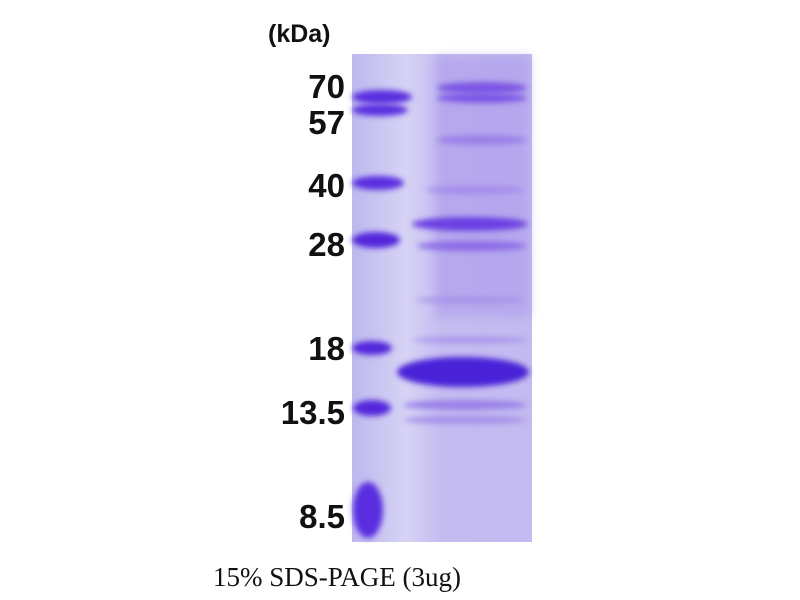 The width and height of the screenshot is (800, 600). I want to click on marker-label-57: 57, so click(326, 122).